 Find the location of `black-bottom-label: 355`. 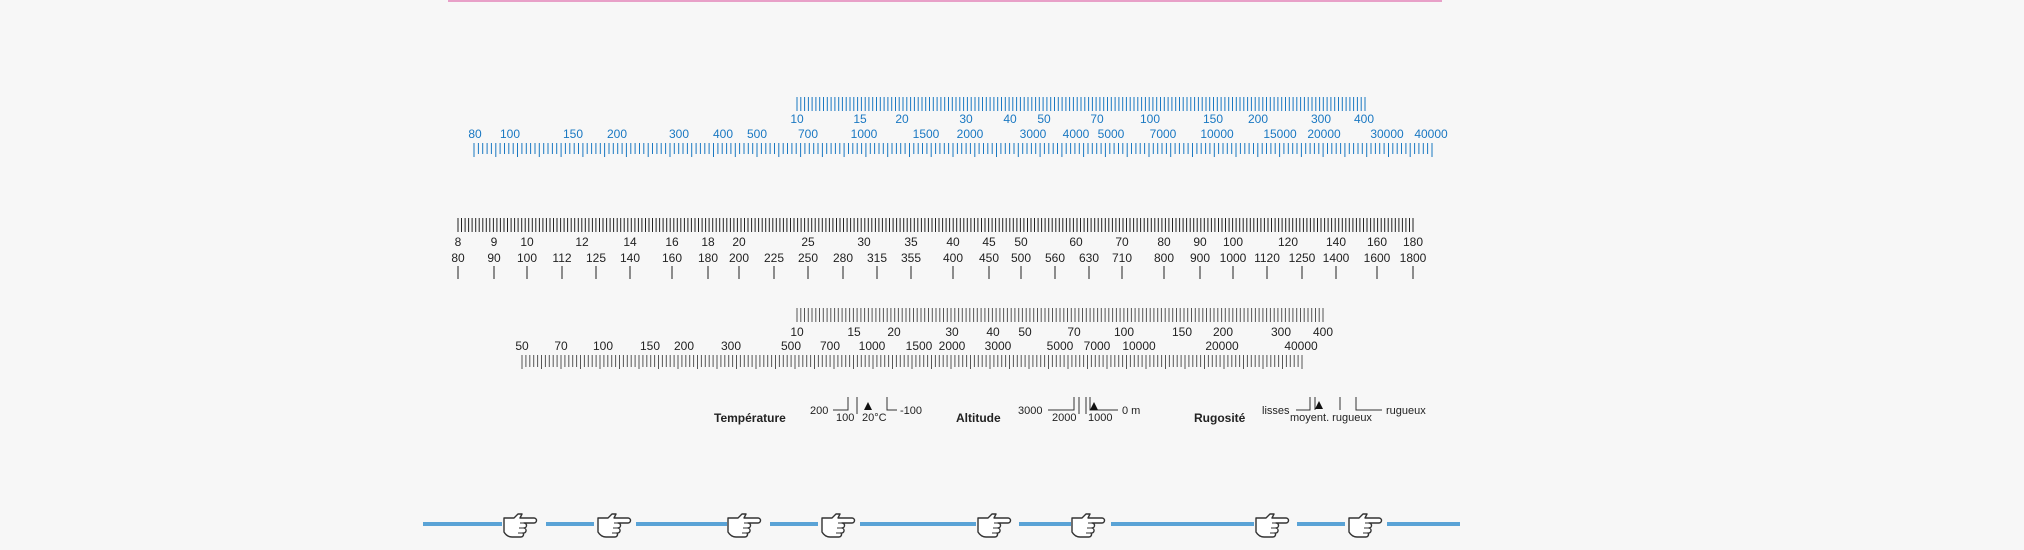

black-bottom-label: 355 is located at coordinates (911, 258).